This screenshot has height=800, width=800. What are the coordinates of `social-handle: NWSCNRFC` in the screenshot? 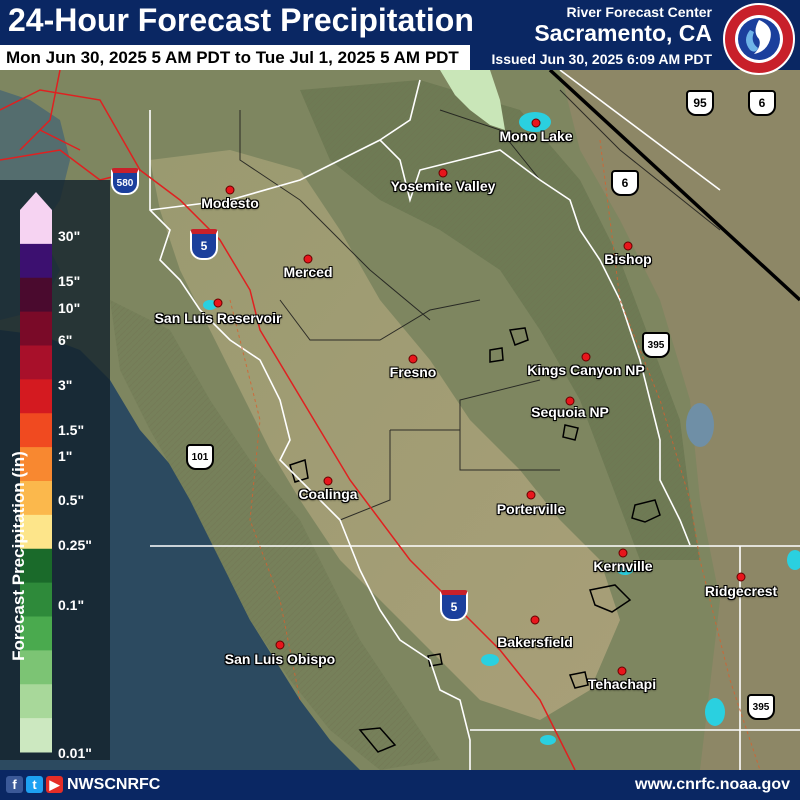 It's located at (114, 784).